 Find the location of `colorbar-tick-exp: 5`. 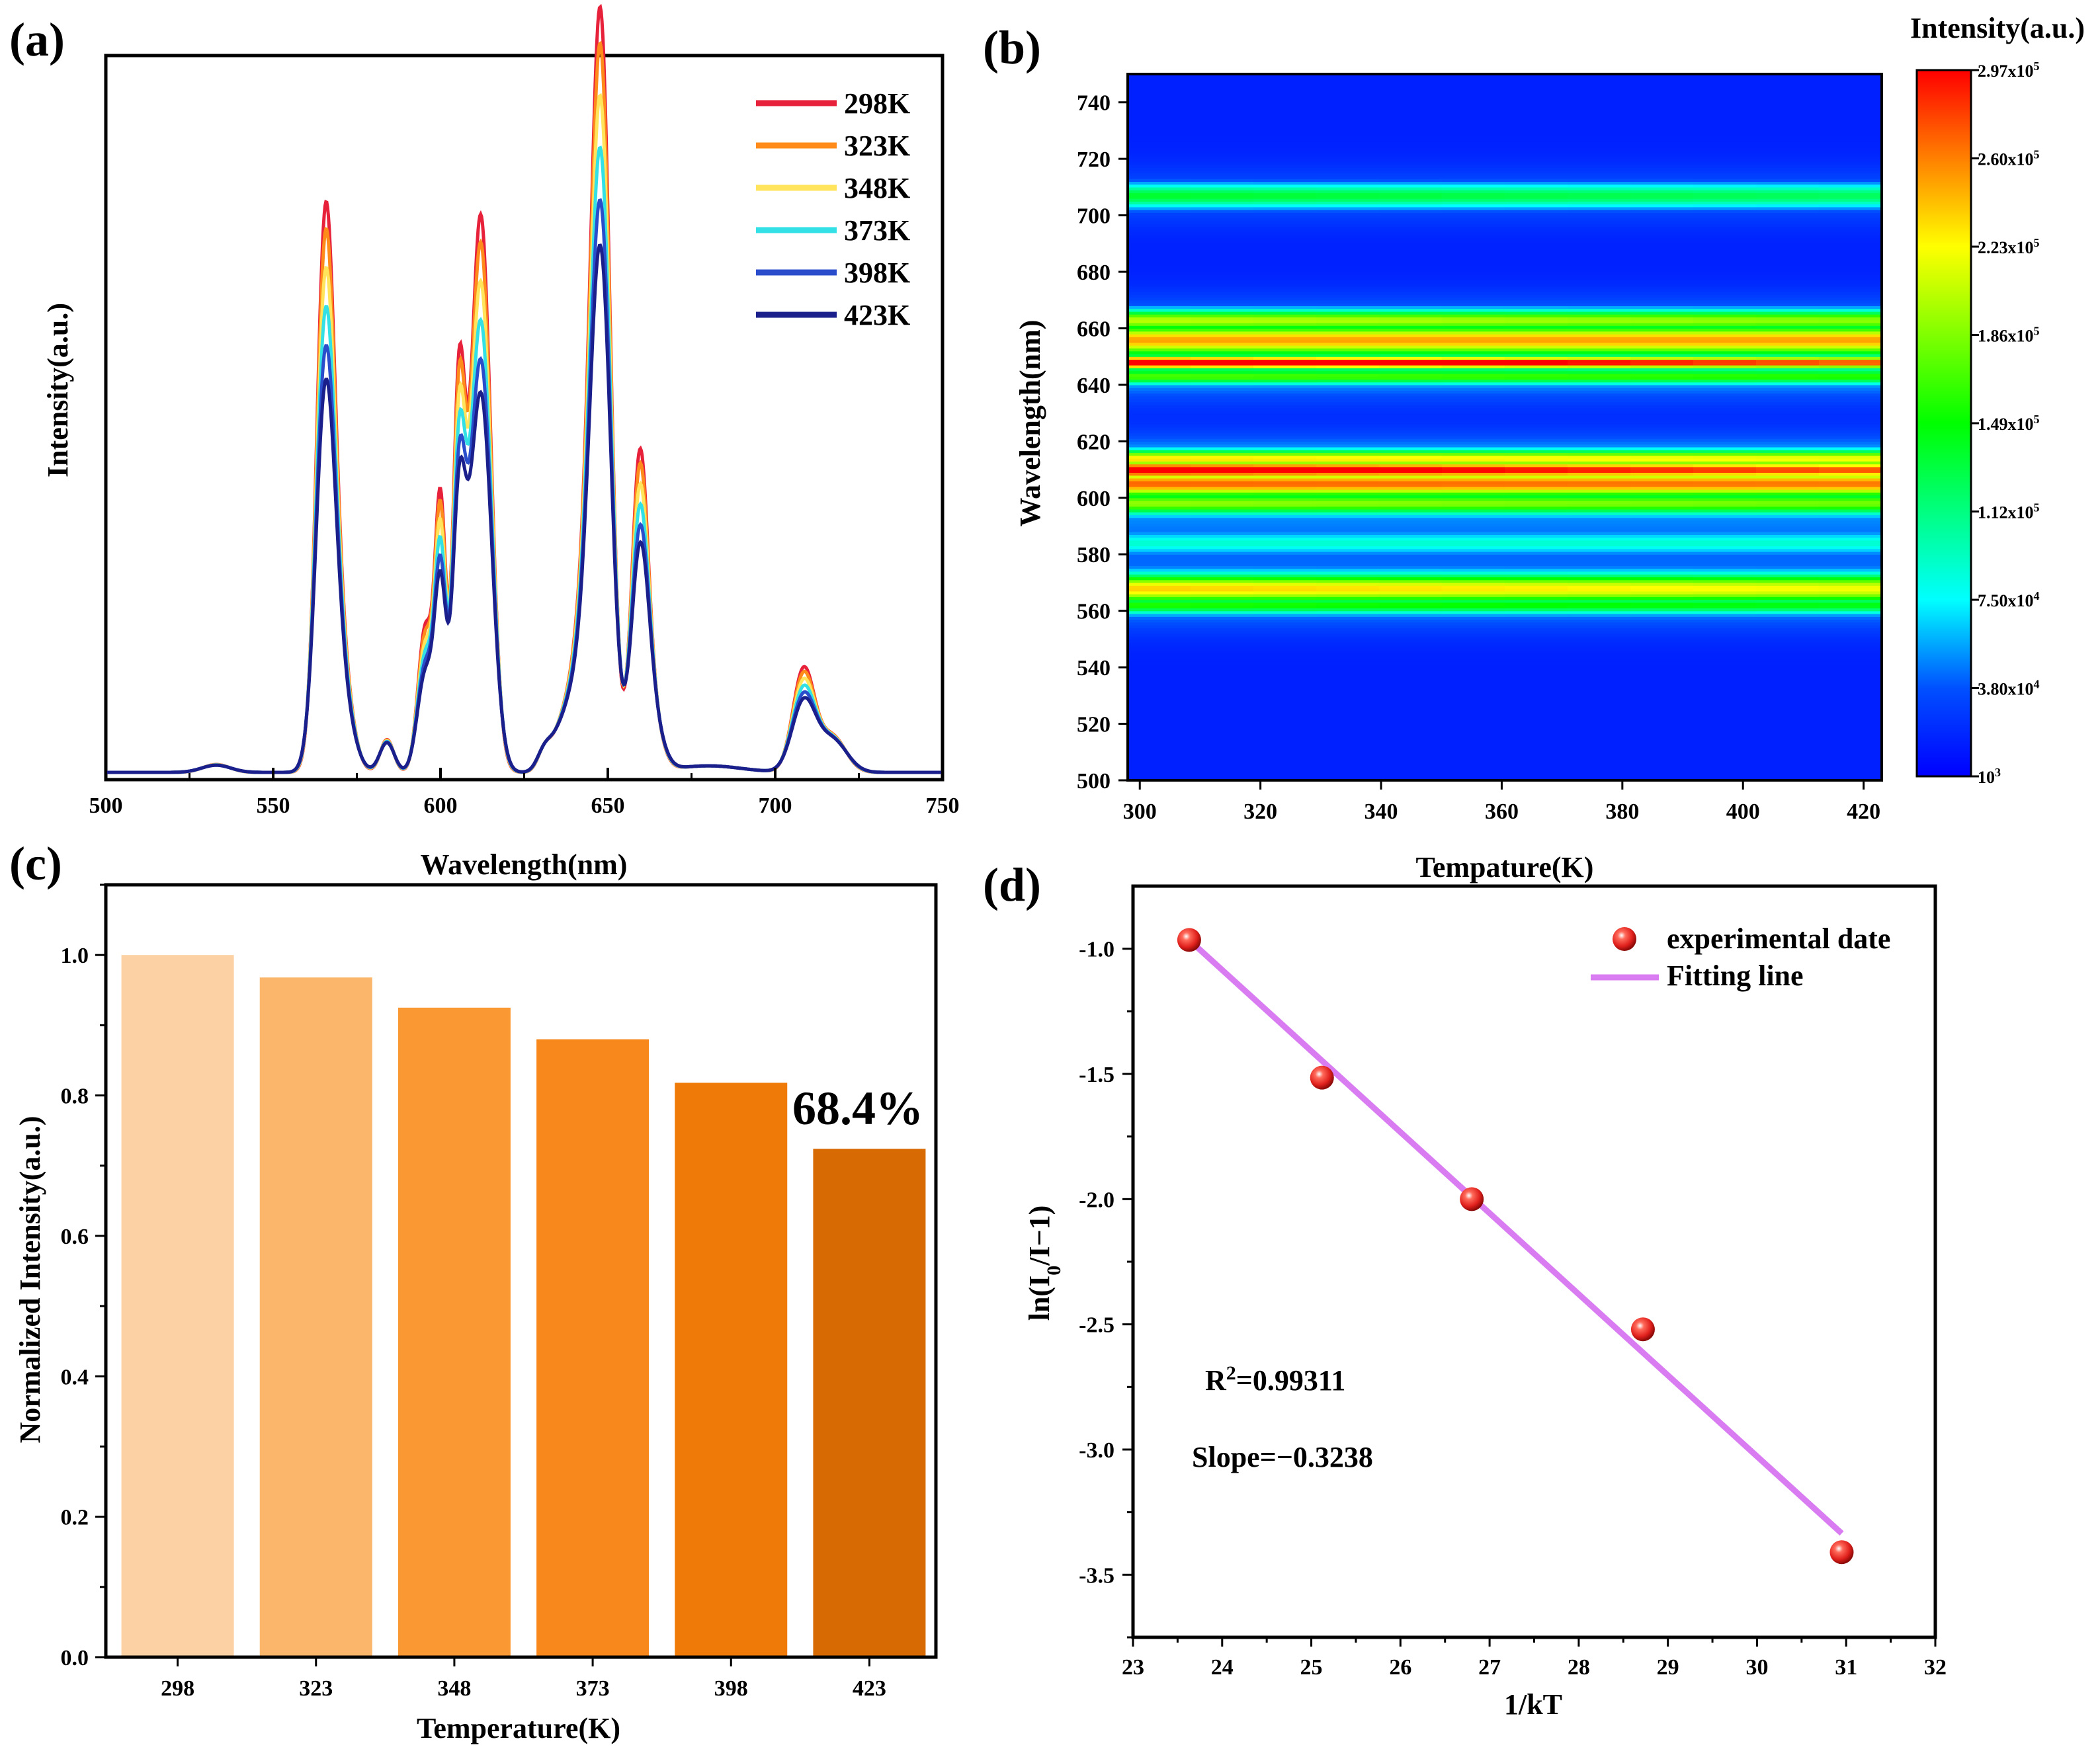

colorbar-tick-exp: 5 is located at coordinates (2037, 508).